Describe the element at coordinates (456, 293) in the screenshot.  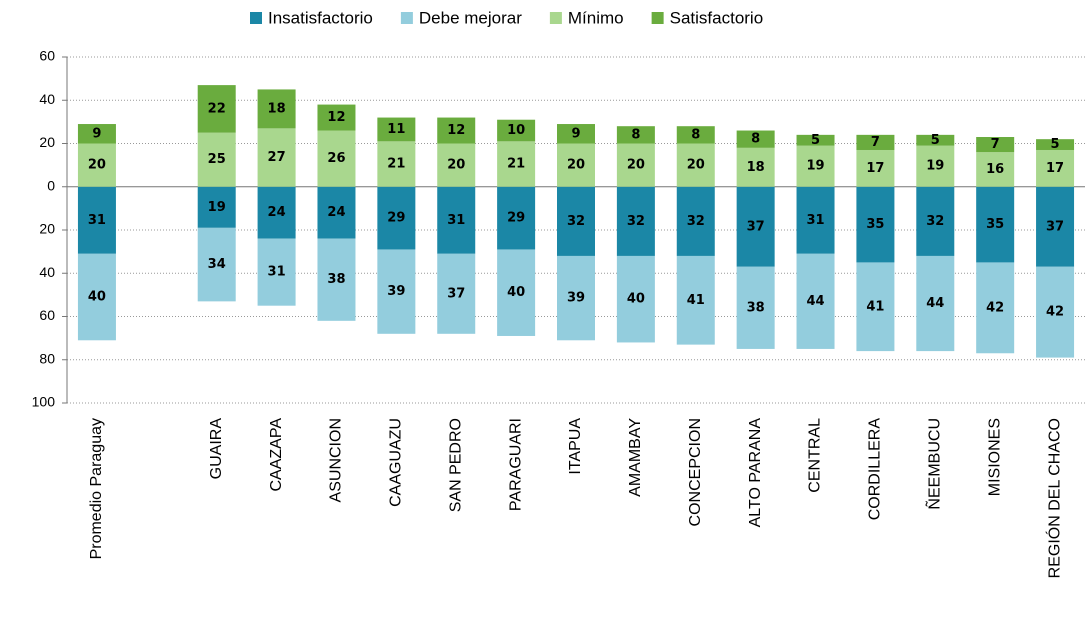
I see `data-label: 37` at that location.